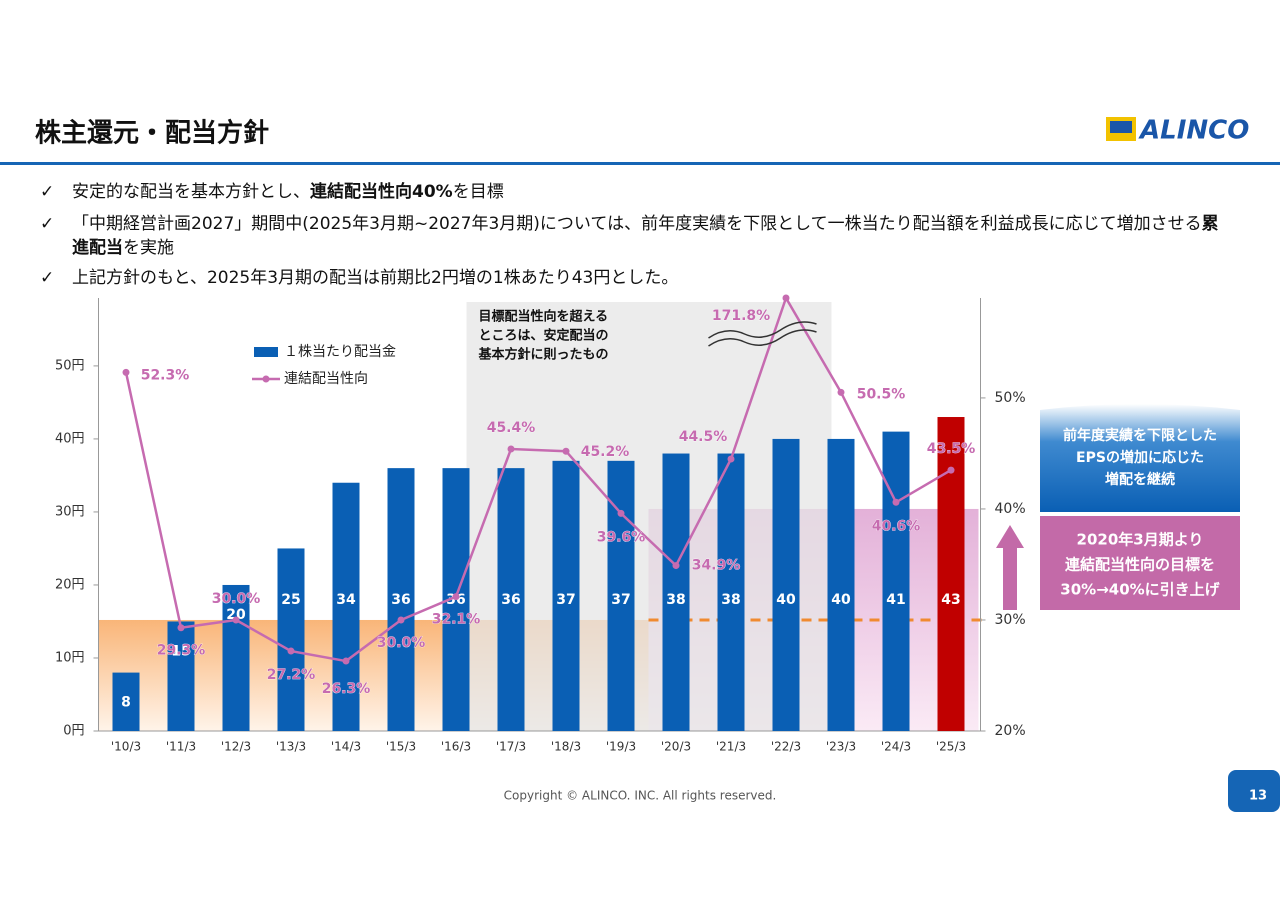 The image size is (1280, 905). I want to click on line-label: 27.2%, so click(291, 675).